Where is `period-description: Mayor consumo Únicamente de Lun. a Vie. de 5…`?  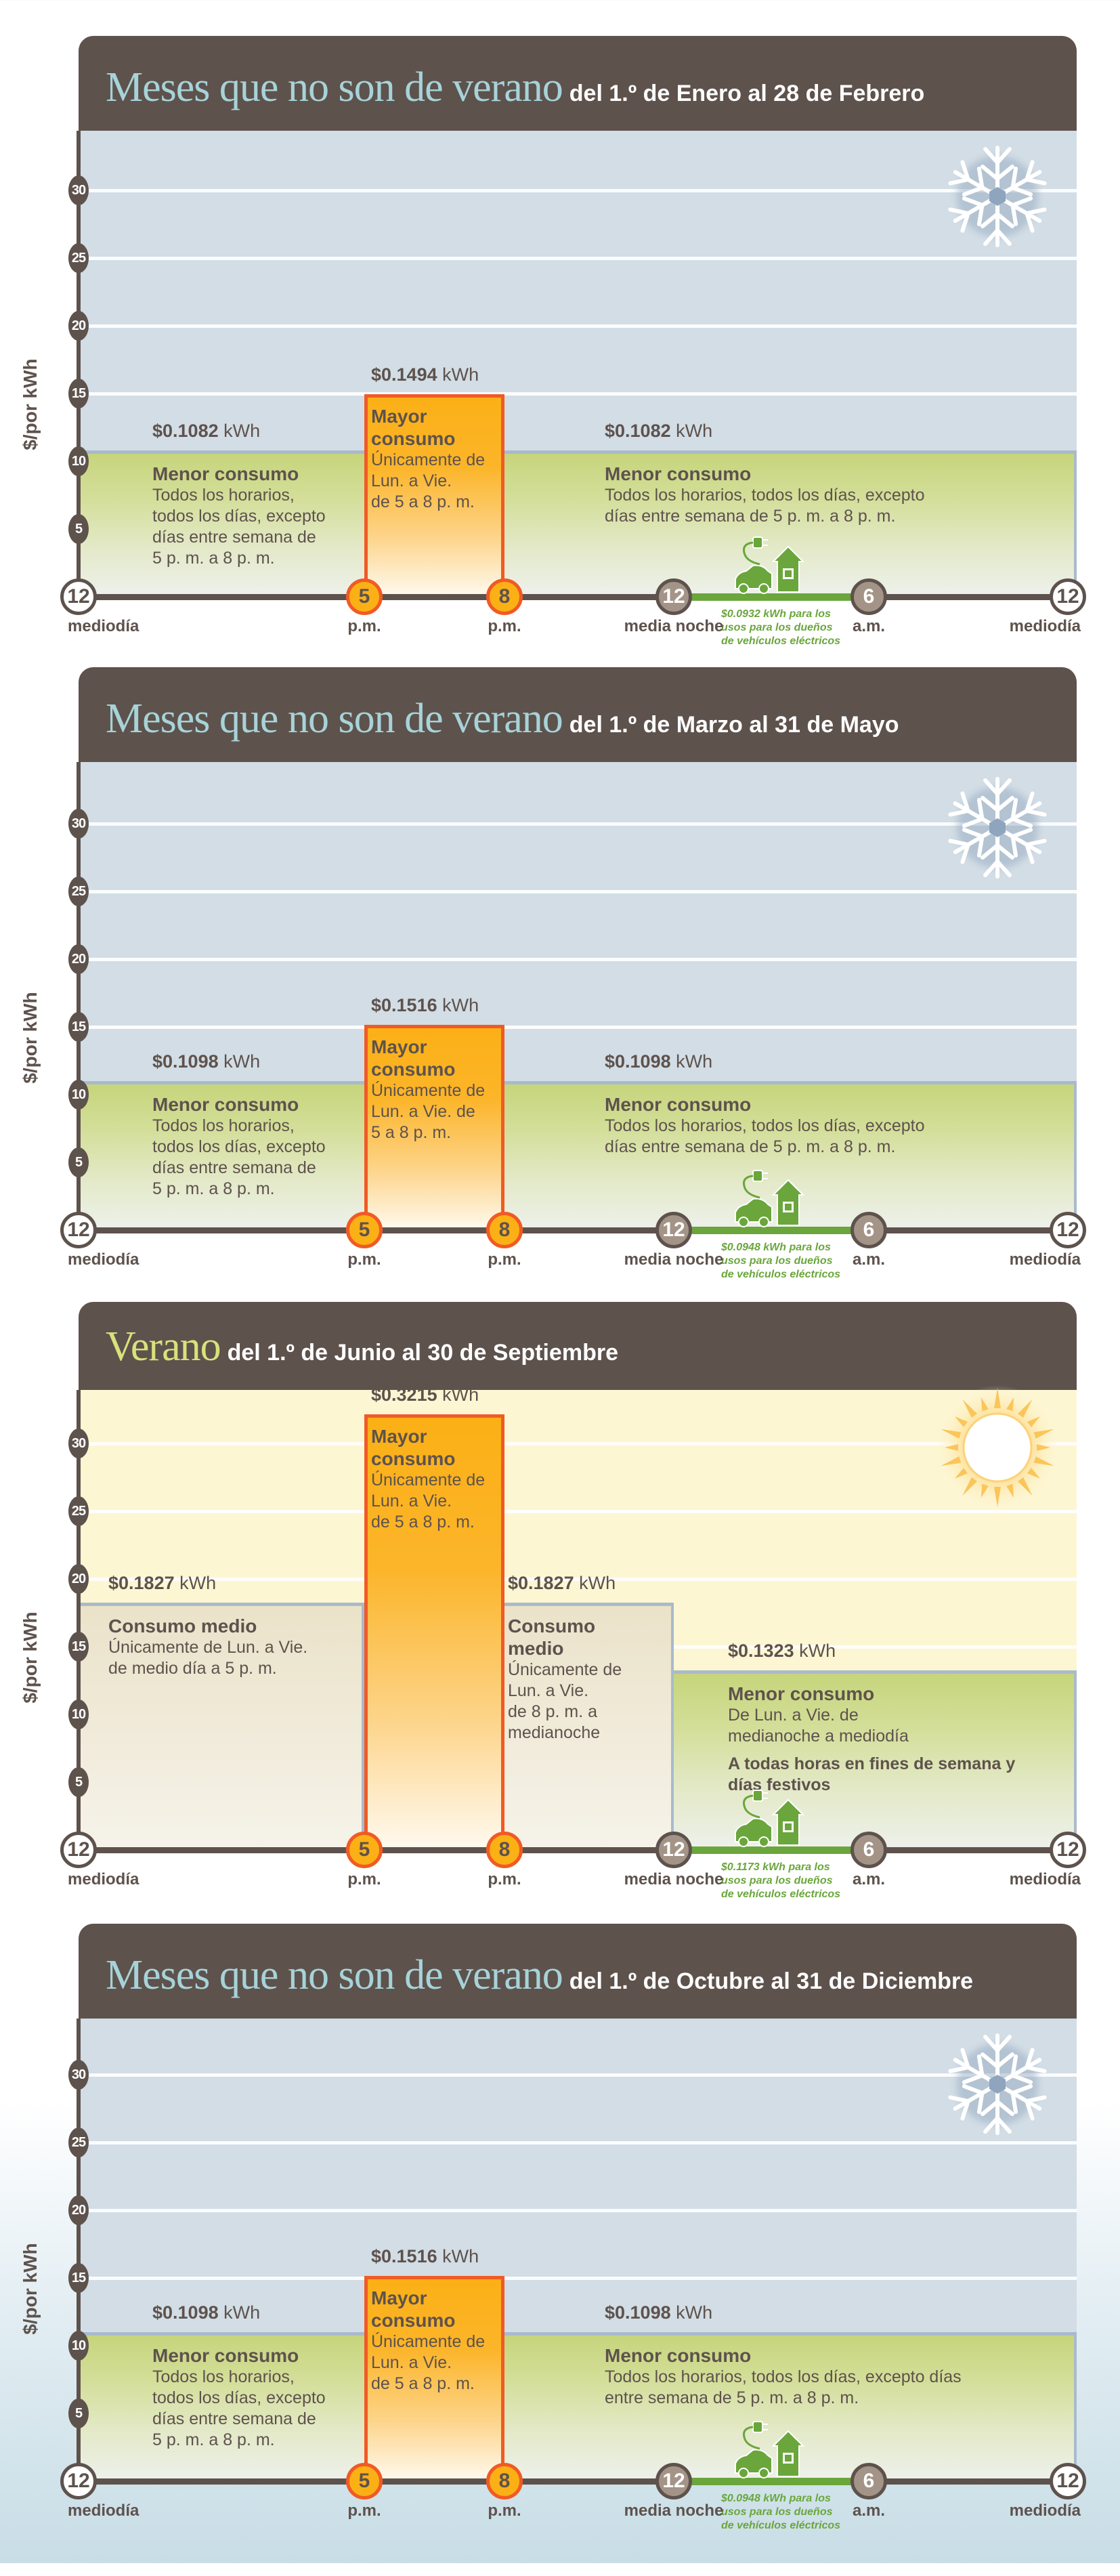 period-description: Mayor consumo Únicamente de Lun. a Vie. de 5… is located at coordinates (428, 1479).